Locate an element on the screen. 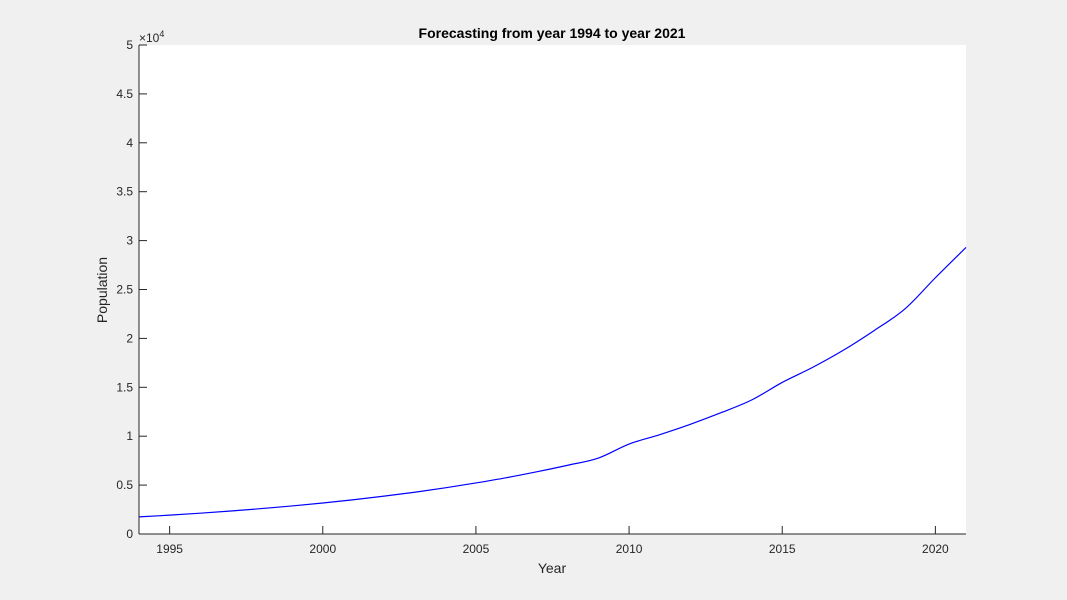 This screenshot has height=600, width=1067. y-axis-label: Population is located at coordinates (102, 290).